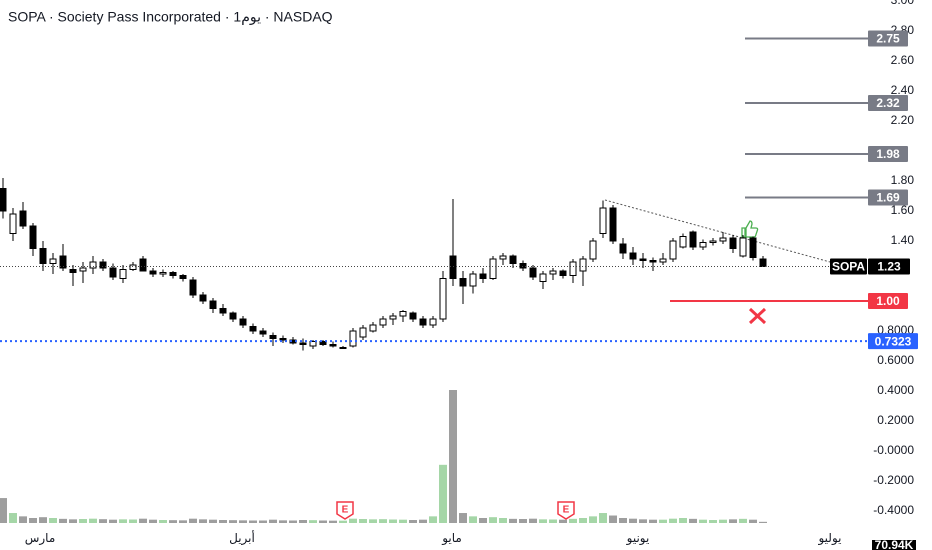 This screenshot has width=932, height=550. I want to click on volume-label-box, so click(894, 545).